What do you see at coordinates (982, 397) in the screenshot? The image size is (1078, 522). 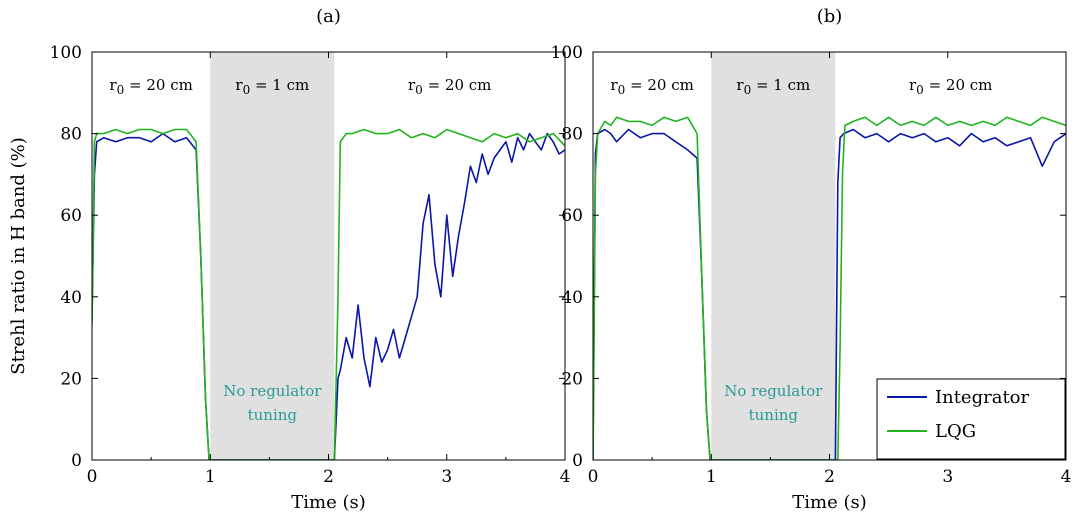 I see `legend-entry: Integrator` at bounding box center [982, 397].